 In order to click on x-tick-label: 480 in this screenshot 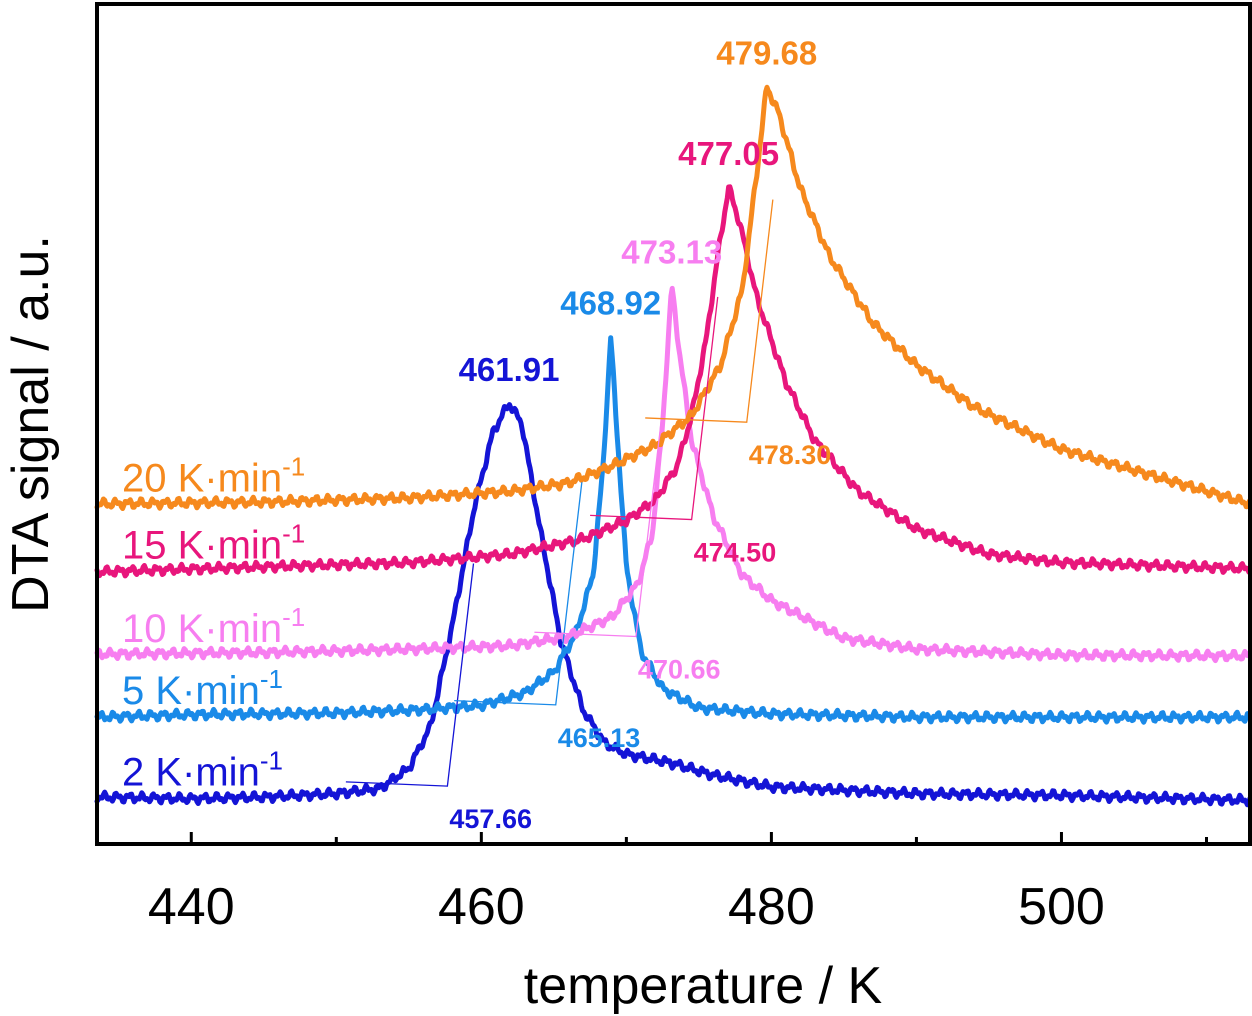, I will do `click(771, 907)`.